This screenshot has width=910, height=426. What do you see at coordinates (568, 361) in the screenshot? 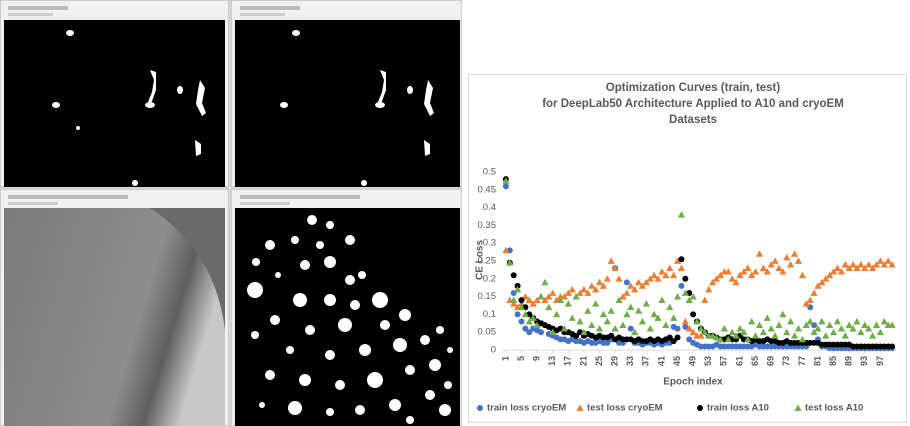
I see `x-tick-label: 17` at bounding box center [568, 361].